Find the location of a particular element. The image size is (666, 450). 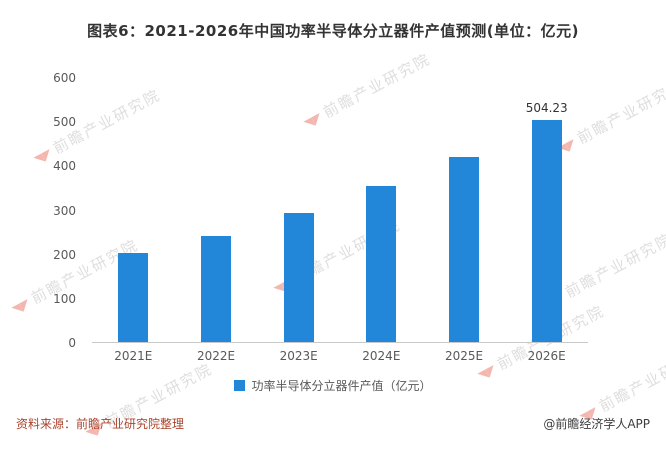

x-tick-label: 2024E is located at coordinates (381, 356).